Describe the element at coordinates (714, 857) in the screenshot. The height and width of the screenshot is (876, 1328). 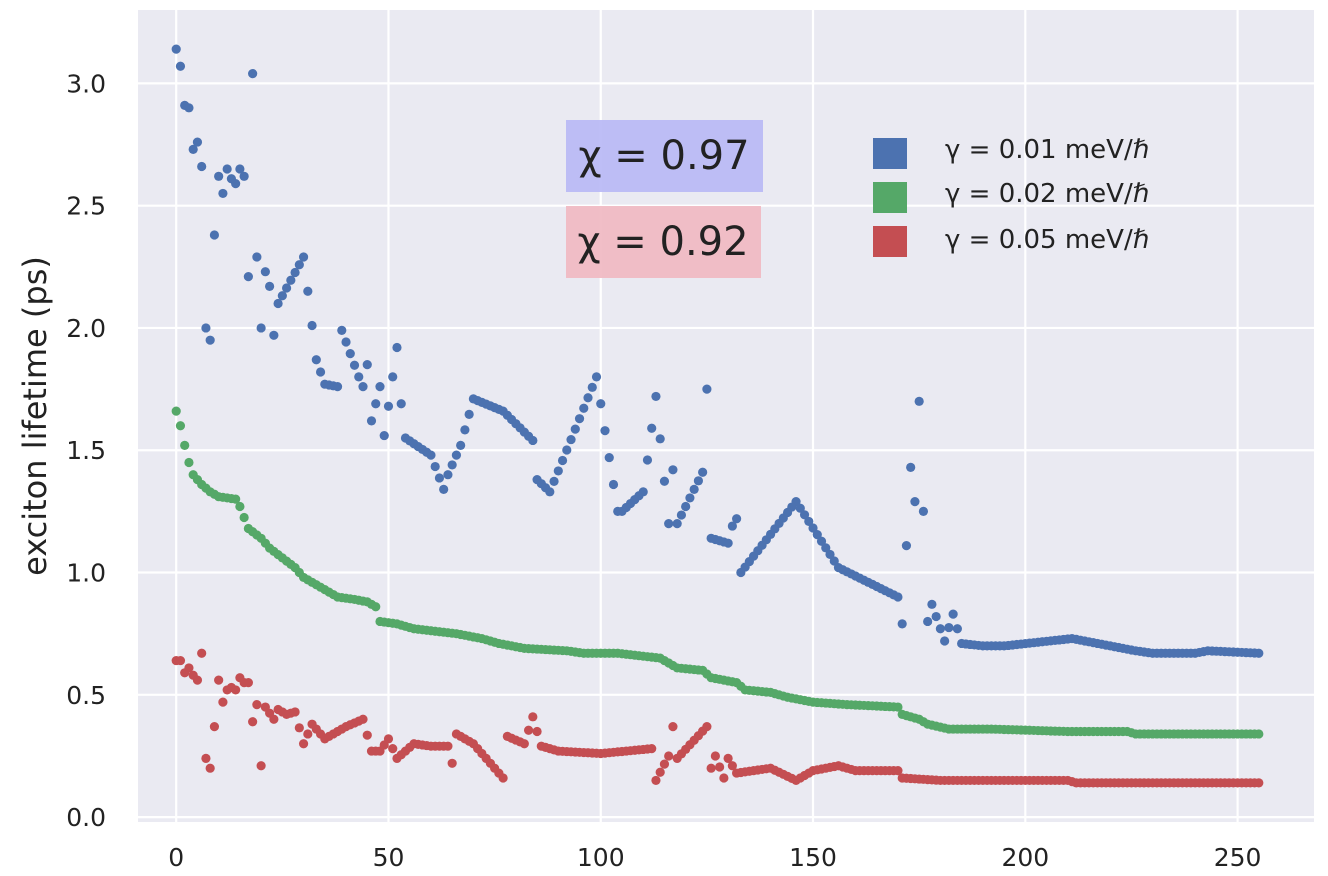
I see `x-tick-labels: 0 50 100 150 200 250` at that location.